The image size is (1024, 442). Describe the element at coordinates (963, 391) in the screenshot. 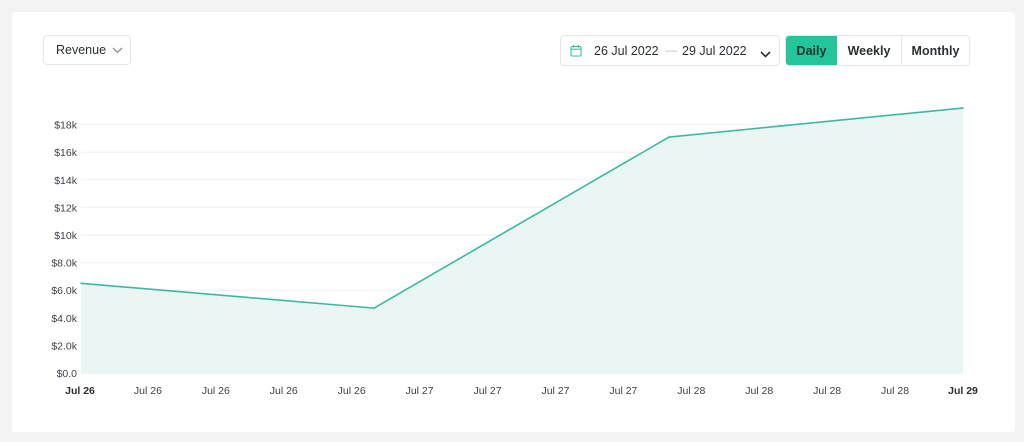

I see `x-tick-label: Jul 29` at that location.